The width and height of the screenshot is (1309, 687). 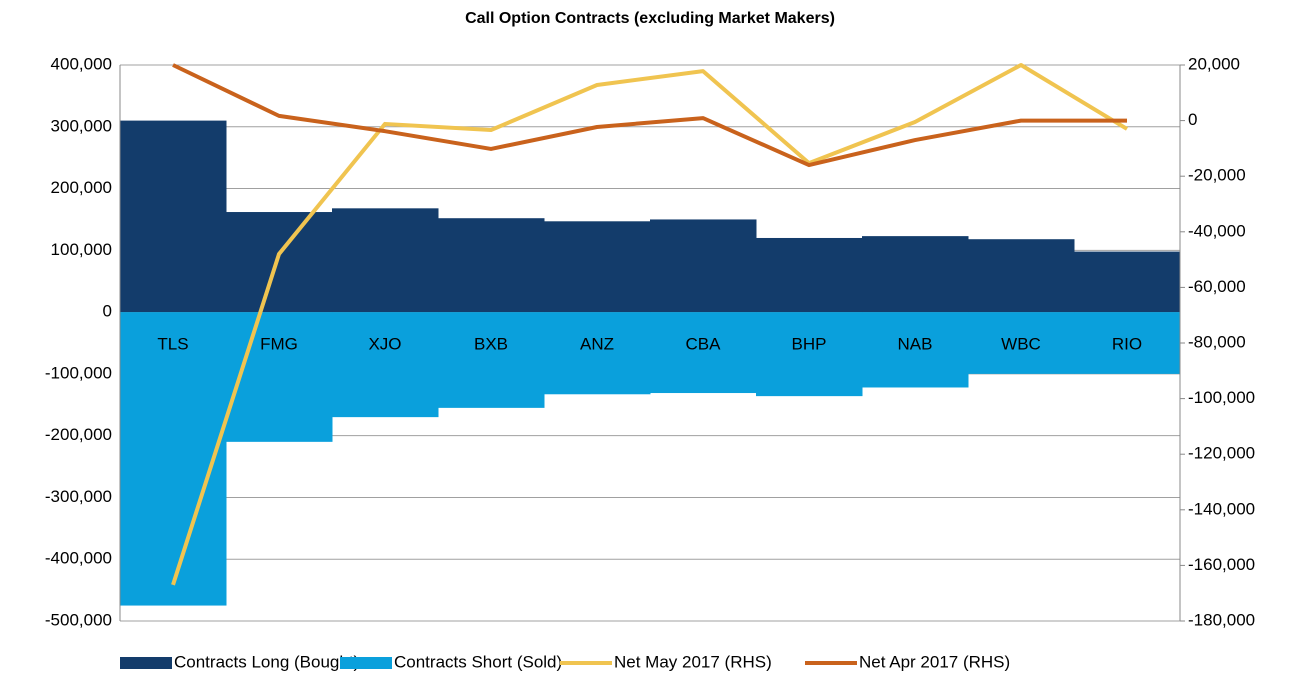 What do you see at coordinates (1217, 341) in the screenshot?
I see `y2-tick-label: -80,000` at bounding box center [1217, 341].